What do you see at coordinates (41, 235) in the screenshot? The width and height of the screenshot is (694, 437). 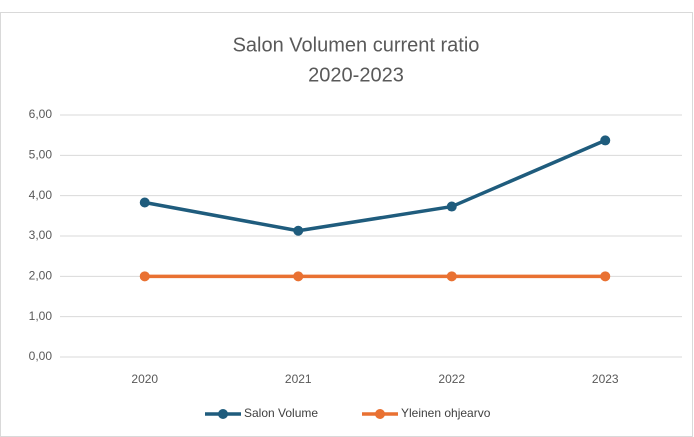 I see `y-tick-label: 3,00` at bounding box center [41, 235].